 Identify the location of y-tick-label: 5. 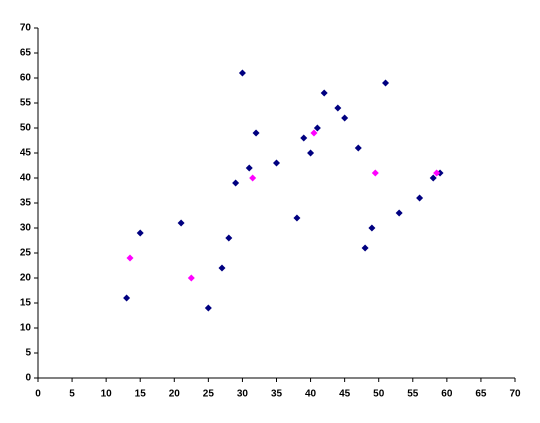
(28, 353).